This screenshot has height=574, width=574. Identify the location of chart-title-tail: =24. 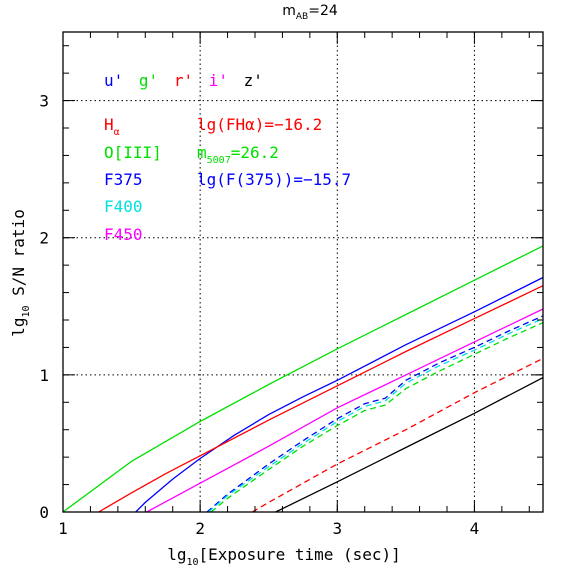
(323, 11).